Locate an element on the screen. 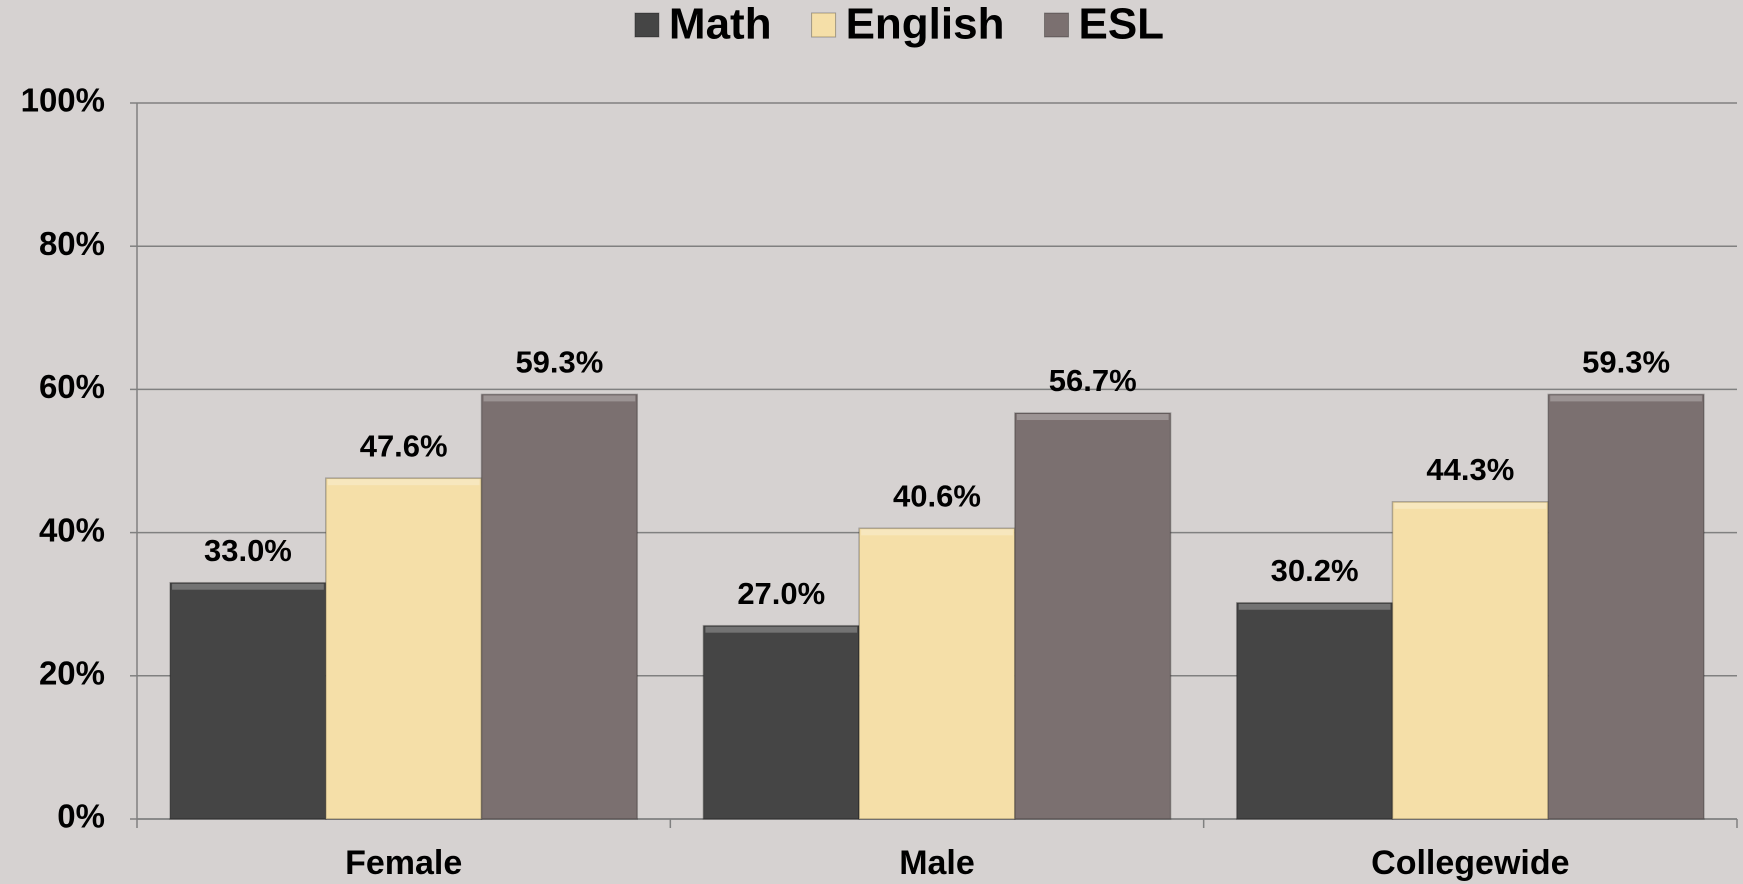 The width and height of the screenshot is (1743, 884). data-label: 30.2% is located at coordinates (1315, 570).